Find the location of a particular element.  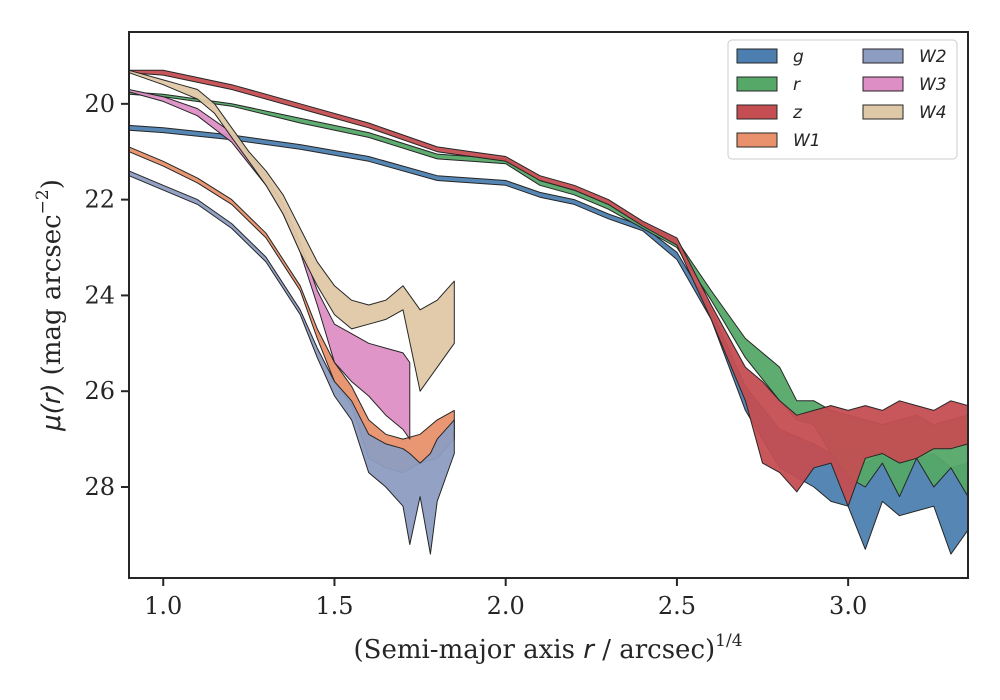

legend-swatch-w1 is located at coordinates (757, 140).